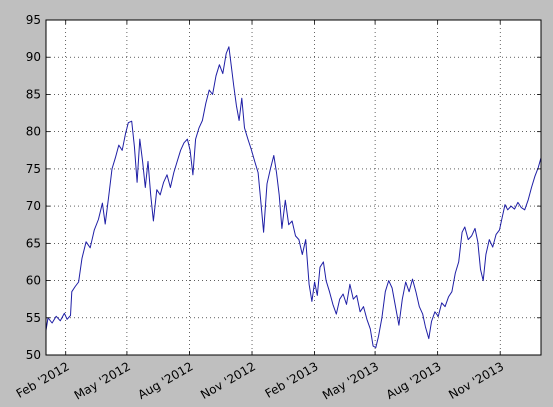 The image size is (553, 407). Describe the element at coordinates (166, 380) in the screenshot. I see `x-tick-label: Aug '2012` at that location.